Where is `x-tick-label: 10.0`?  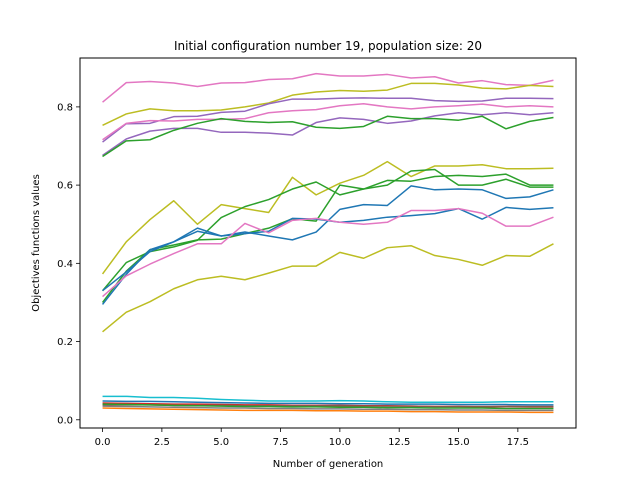
x-tick-label: 10.0 is located at coordinates (340, 442).